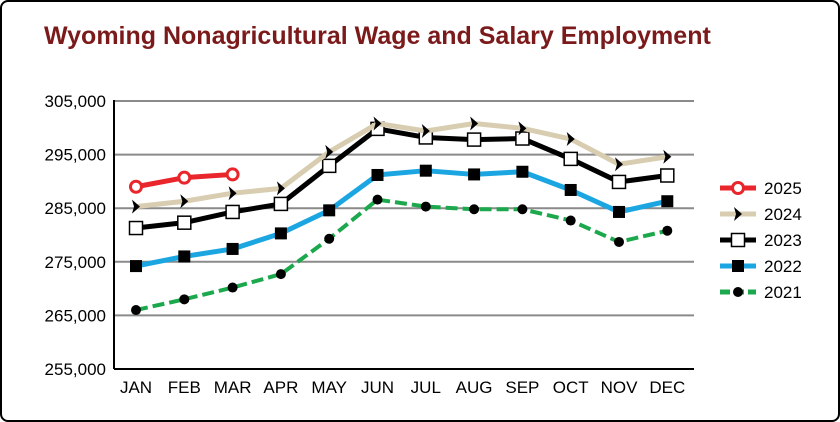 The height and width of the screenshot is (422, 840). Describe the element at coordinates (783, 266) in the screenshot. I see `legend-label: 2022` at that location.